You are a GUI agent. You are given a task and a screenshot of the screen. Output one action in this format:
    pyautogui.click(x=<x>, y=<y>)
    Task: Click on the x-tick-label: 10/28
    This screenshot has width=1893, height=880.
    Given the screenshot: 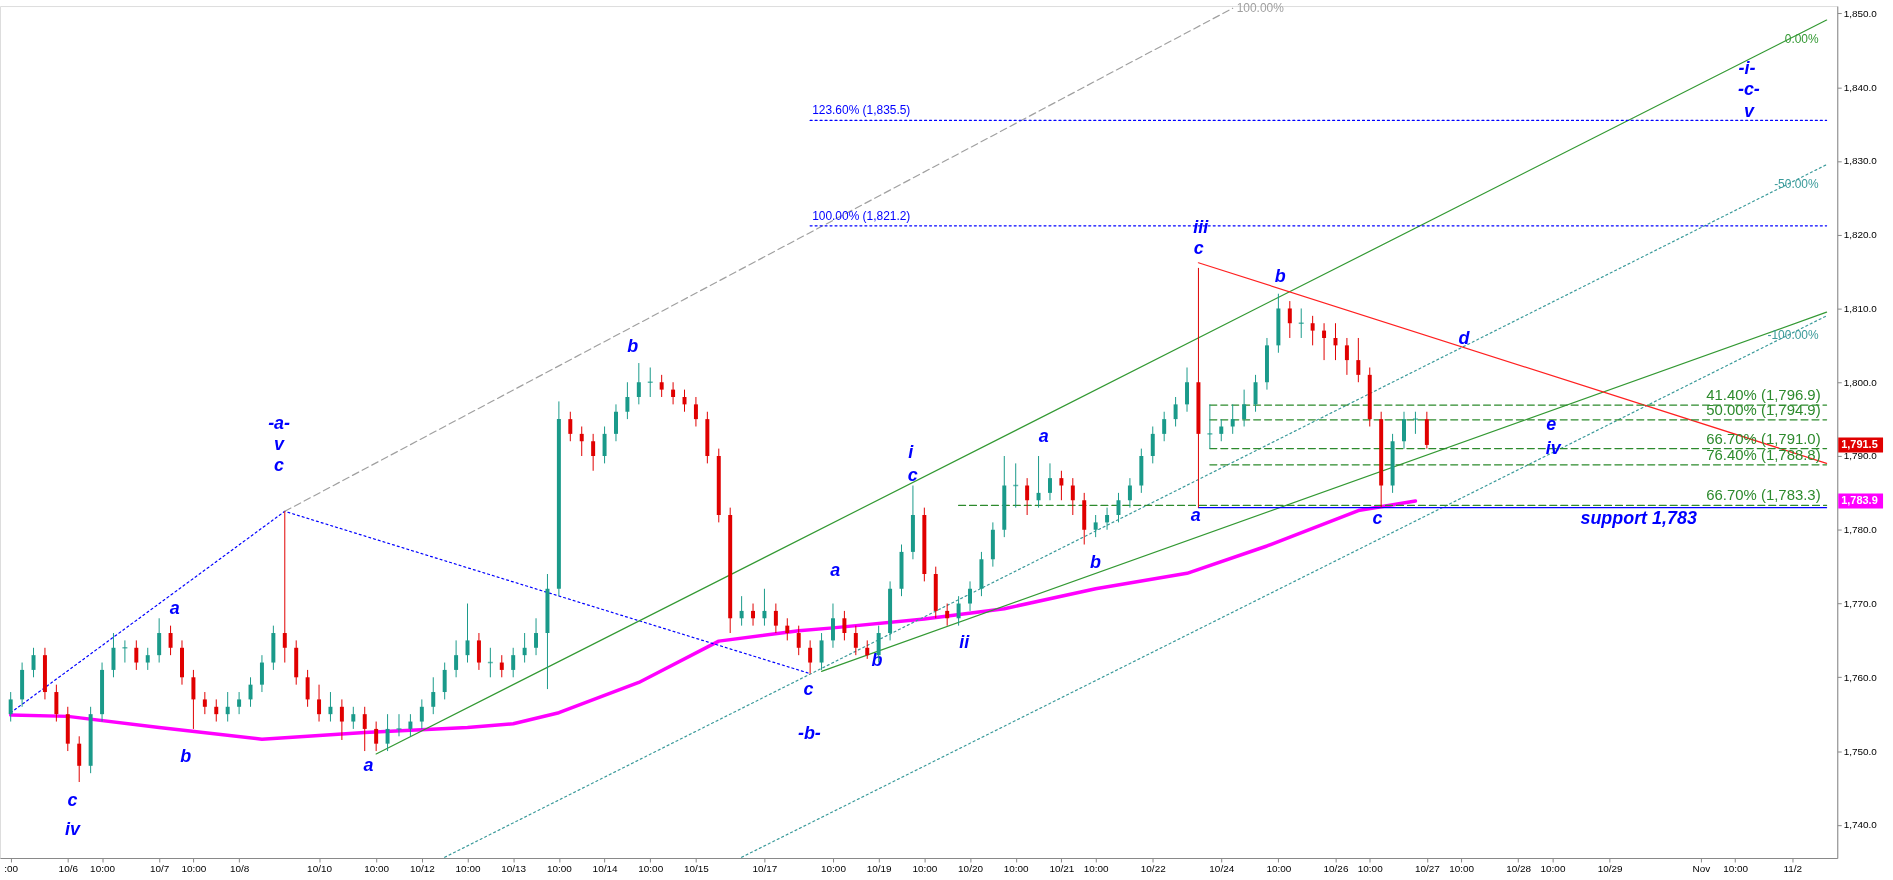 What is the action you would take?
    pyautogui.click(x=1519, y=869)
    